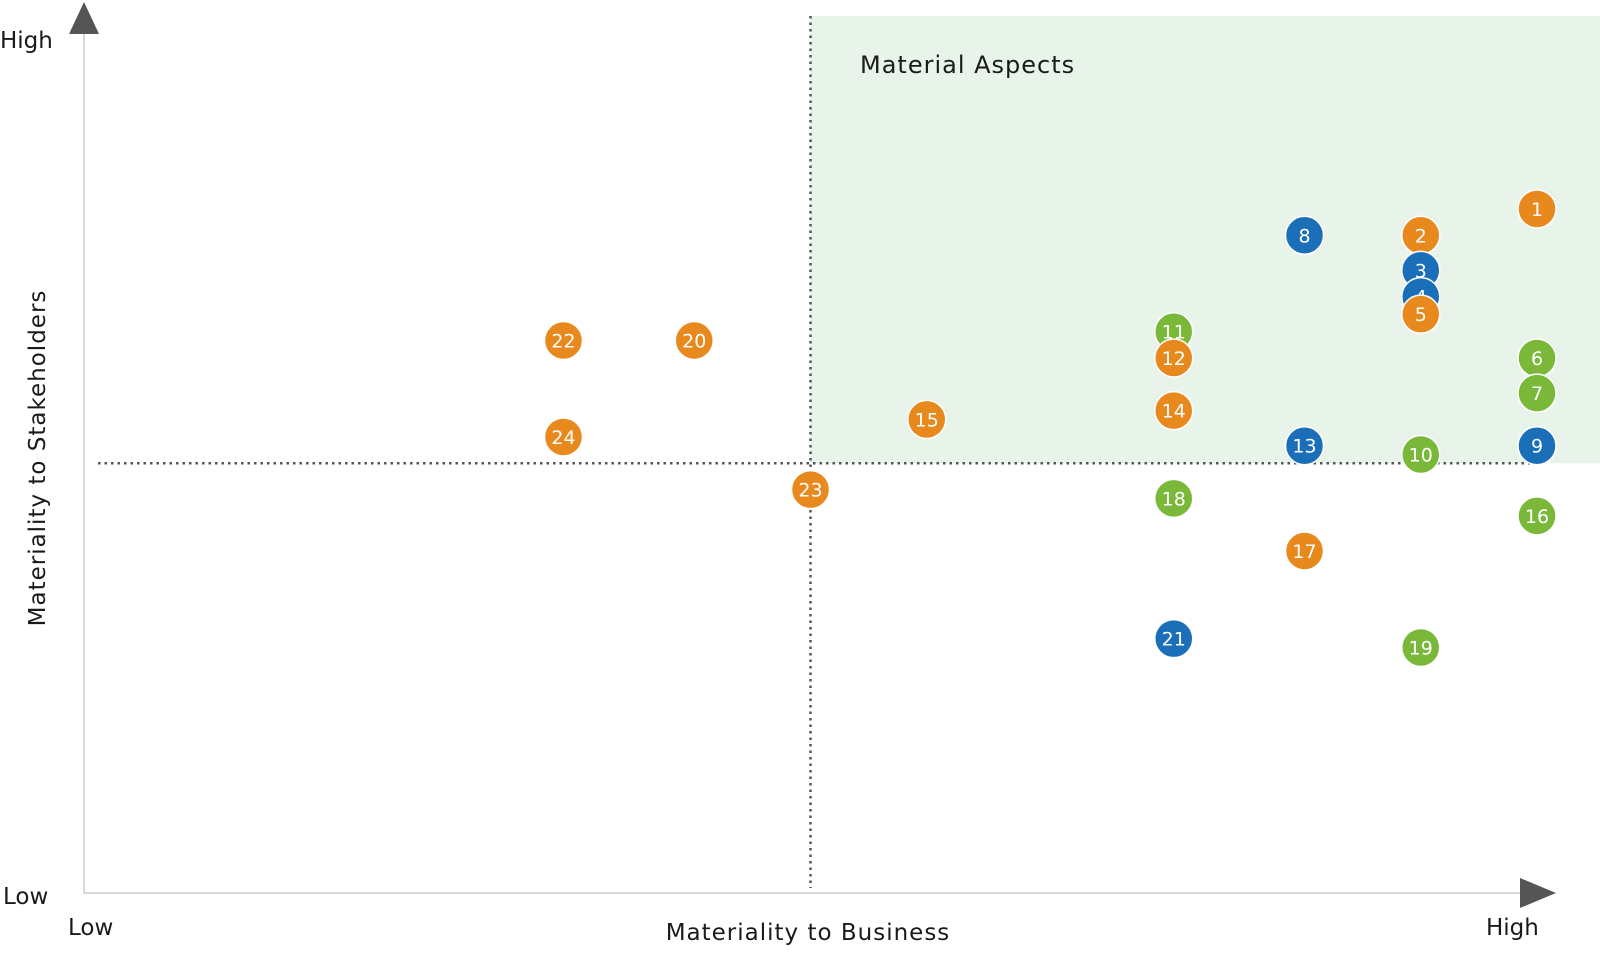 This screenshot has height=965, width=1600. Describe the element at coordinates (808, 933) in the screenshot. I see `x-axis-title: Materiality to Business` at that location.